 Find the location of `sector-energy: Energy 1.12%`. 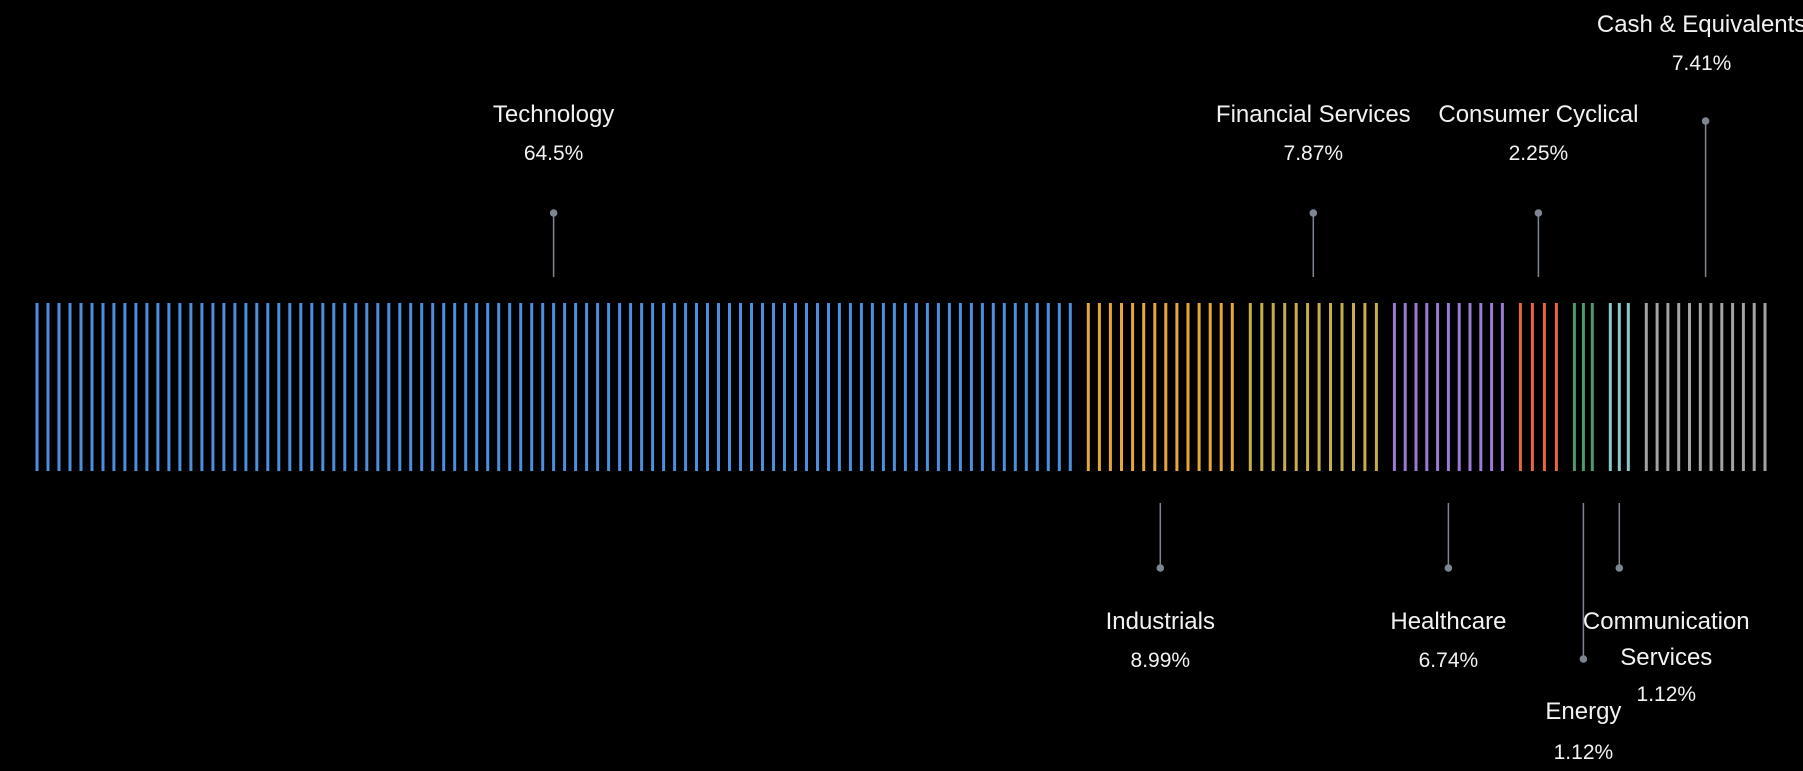

sector-energy: Energy 1.12% is located at coordinates (1583, 533).